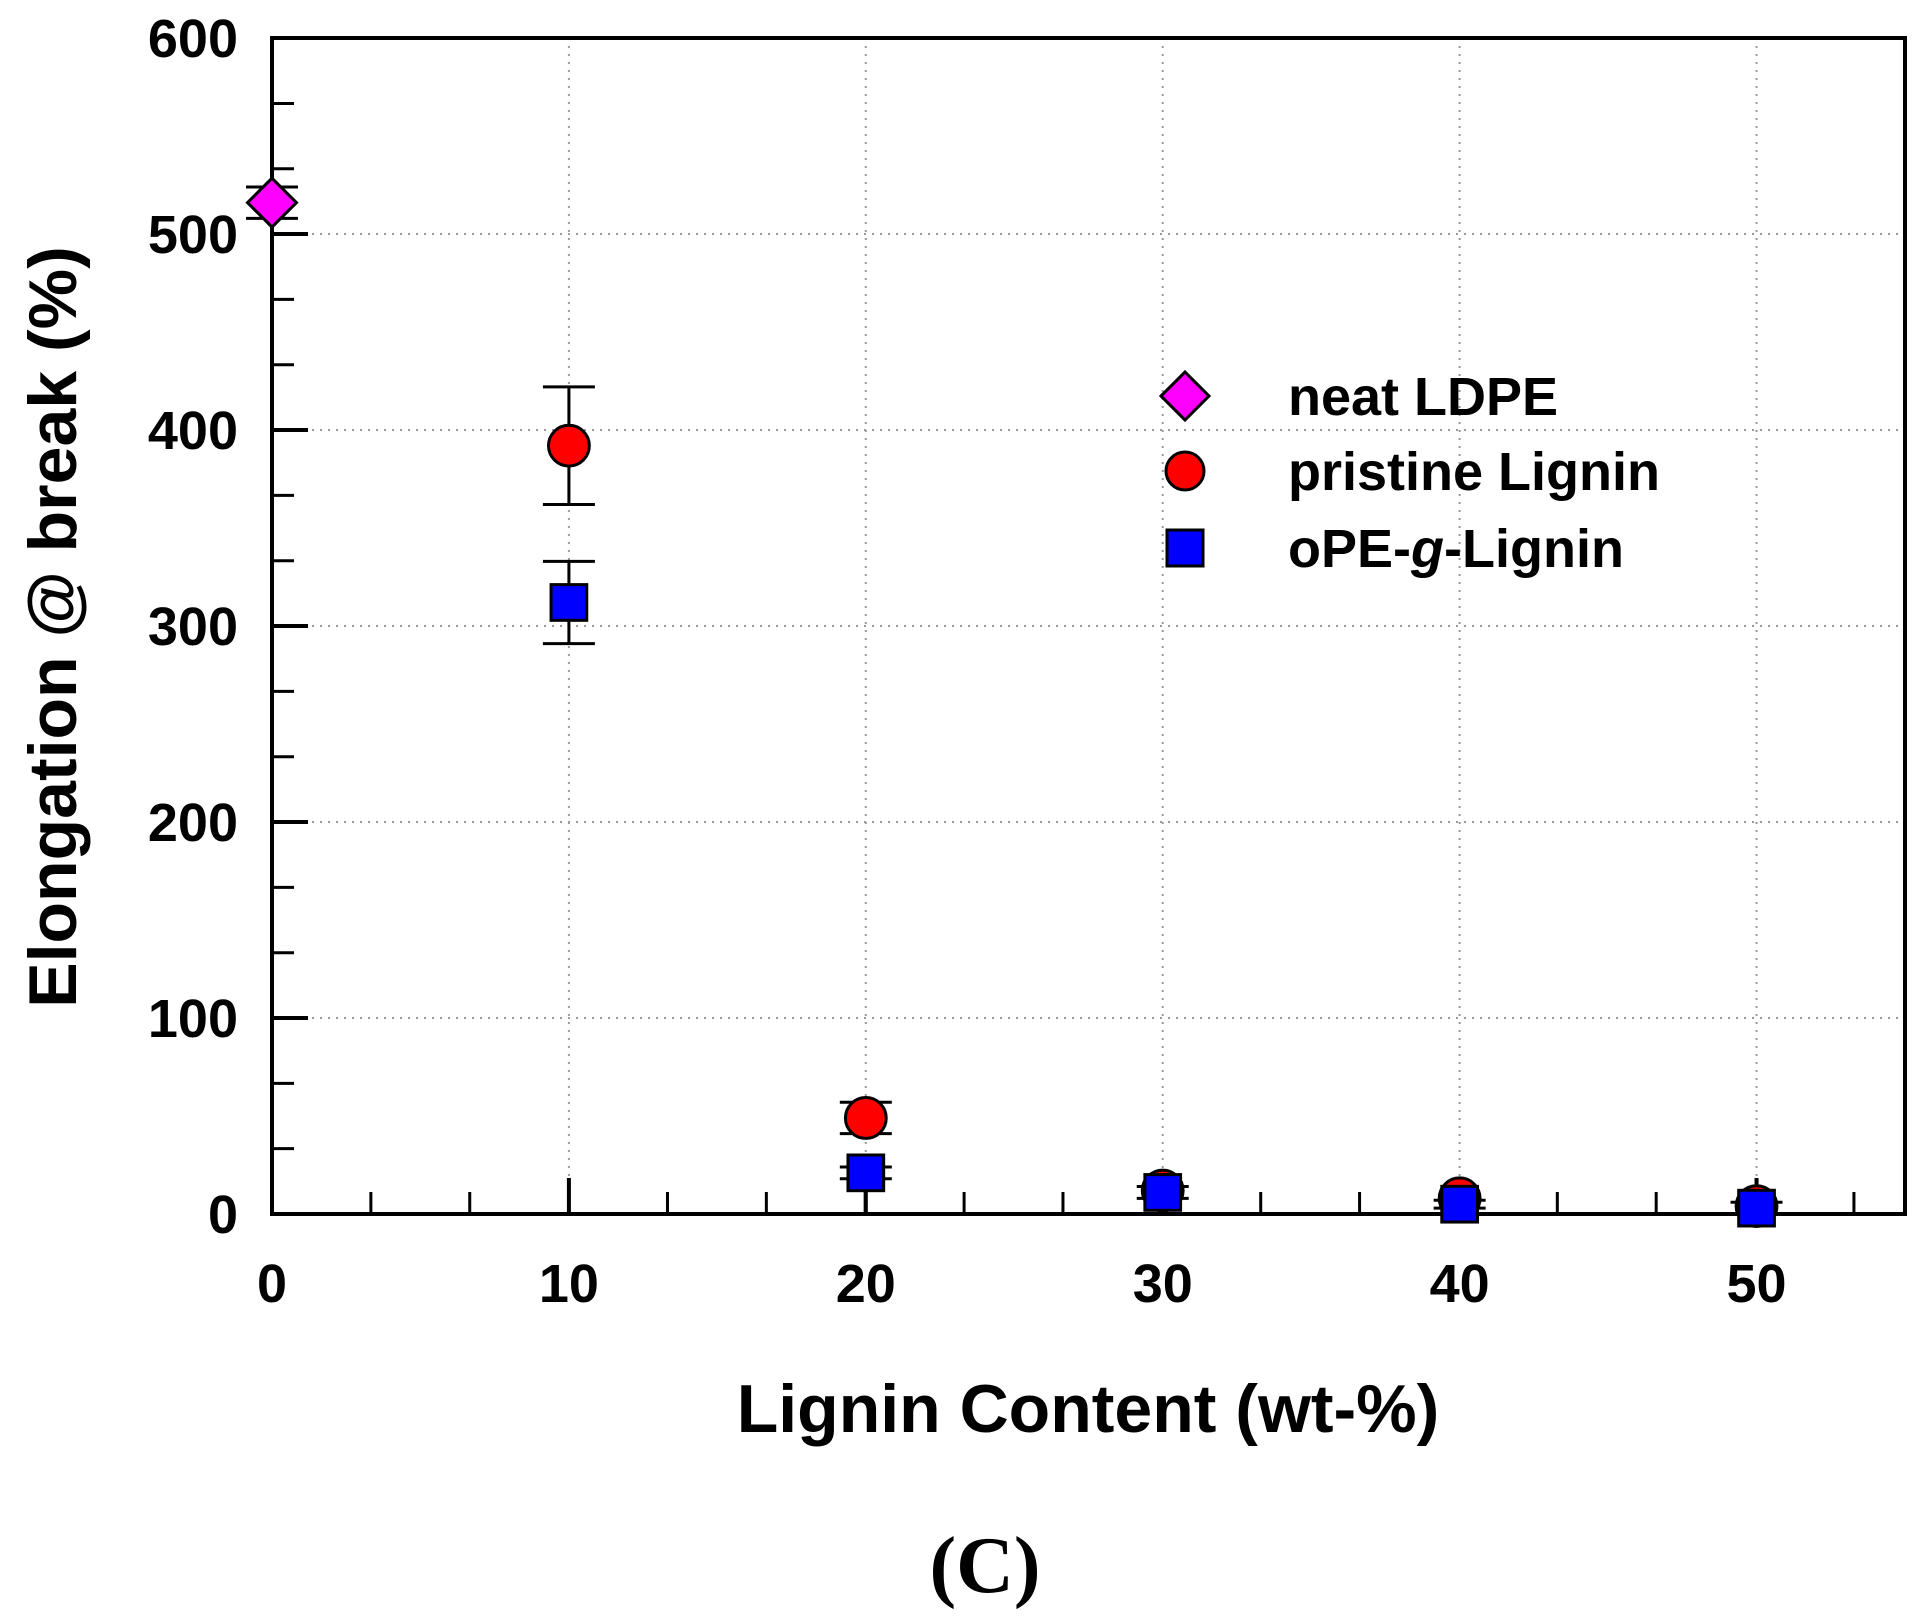  I want to click on legend-item-ope-g-lignin: oPE-g-Lignin, so click(1394, 549).